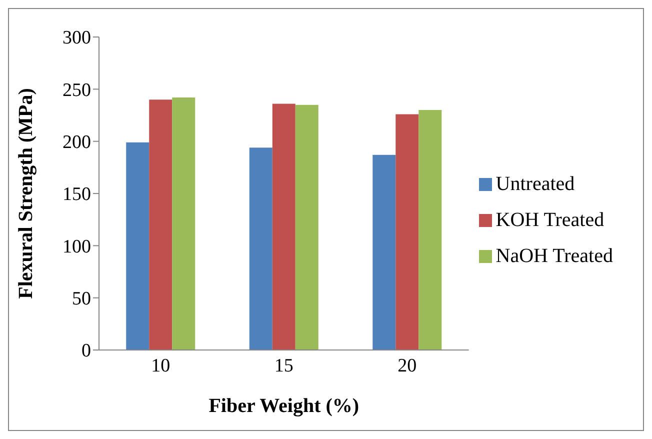 The height and width of the screenshot is (439, 652). Describe the element at coordinates (26, 193) in the screenshot. I see `y-axis-title: Flexural Strength (MPa)` at that location.